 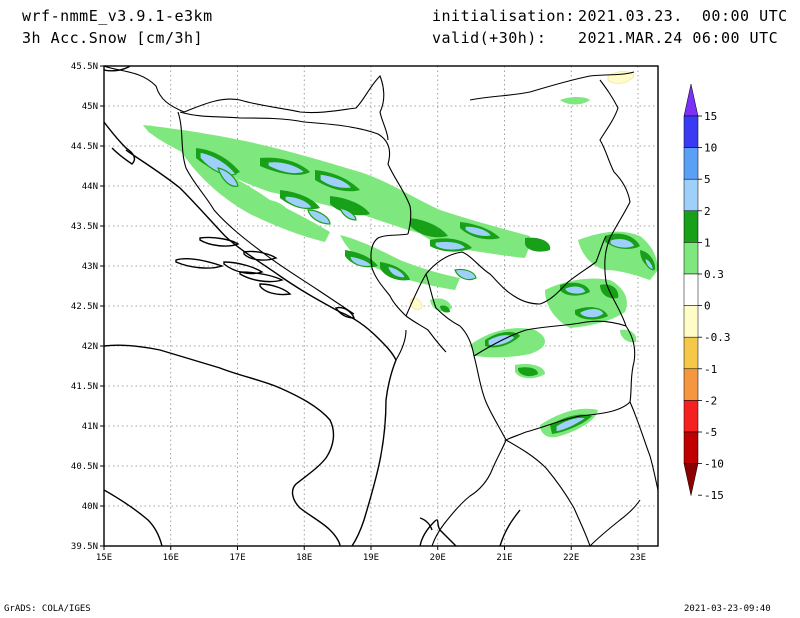 I want to click on colorbar-label: 2, so click(x=707, y=211).